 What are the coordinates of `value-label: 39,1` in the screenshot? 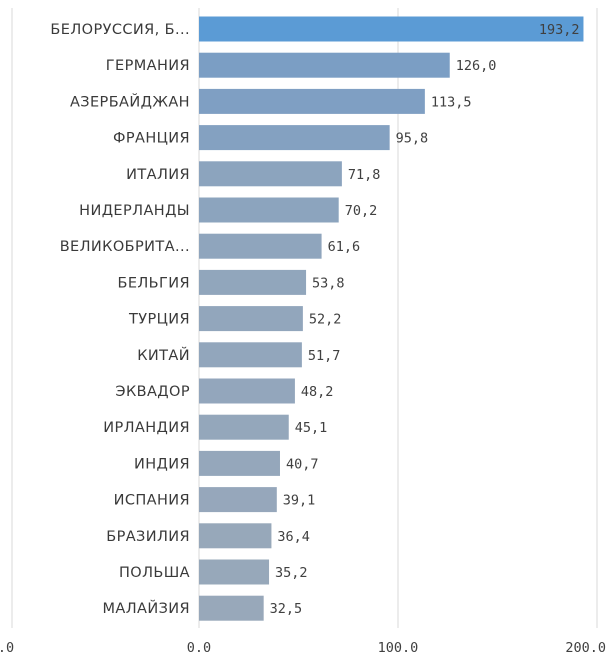 It's located at (299, 501).